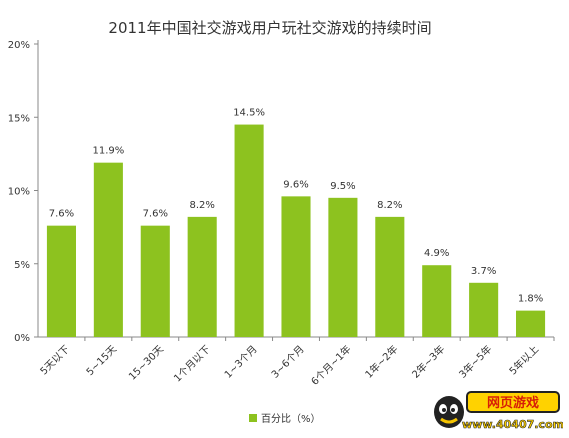  Describe the element at coordinates (436, 253) in the screenshot. I see `data-label: 4.9%` at that location.